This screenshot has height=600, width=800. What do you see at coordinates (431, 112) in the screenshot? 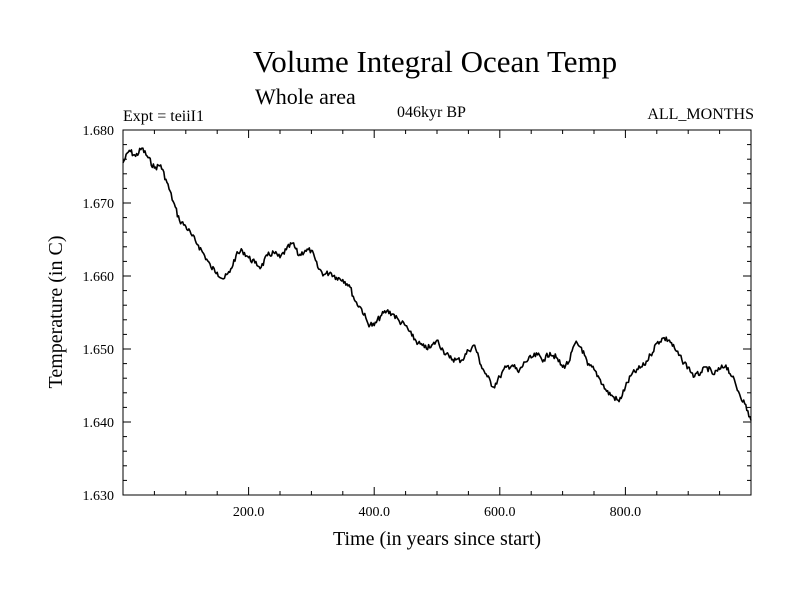
I see `period-label: 046kyr BP` at bounding box center [431, 112].